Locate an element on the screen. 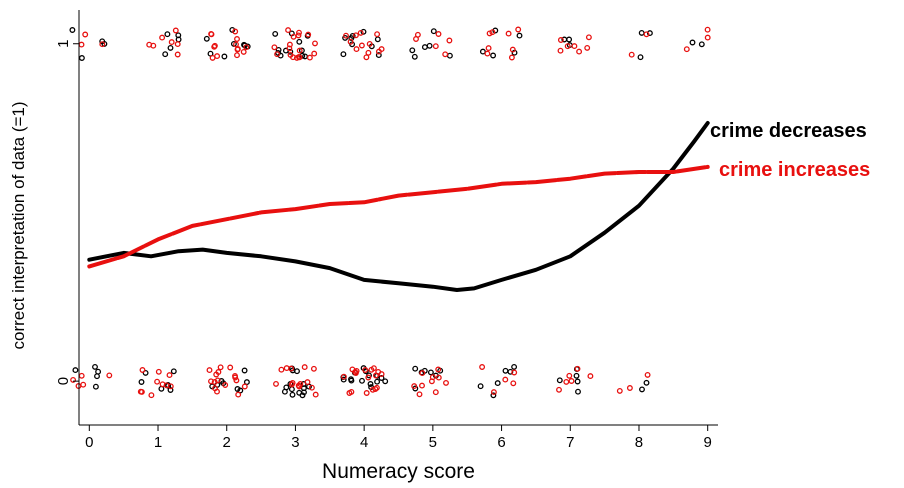 Image resolution: width=904 pixels, height=488 pixels. x-axis-title: Numeracy score is located at coordinates (398, 471).